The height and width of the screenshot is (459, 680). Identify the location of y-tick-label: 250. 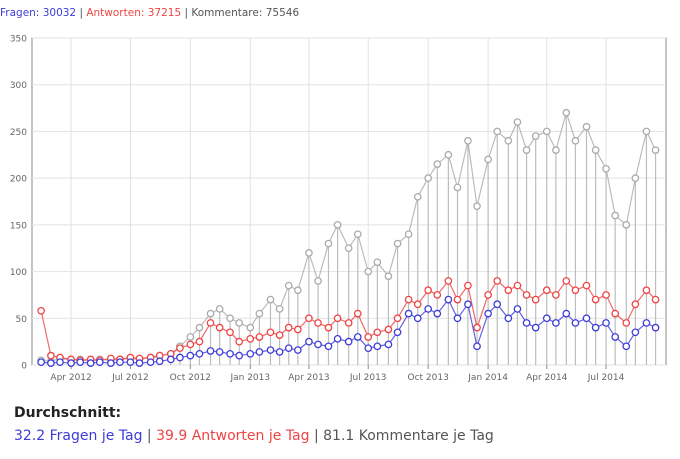
(18, 133).